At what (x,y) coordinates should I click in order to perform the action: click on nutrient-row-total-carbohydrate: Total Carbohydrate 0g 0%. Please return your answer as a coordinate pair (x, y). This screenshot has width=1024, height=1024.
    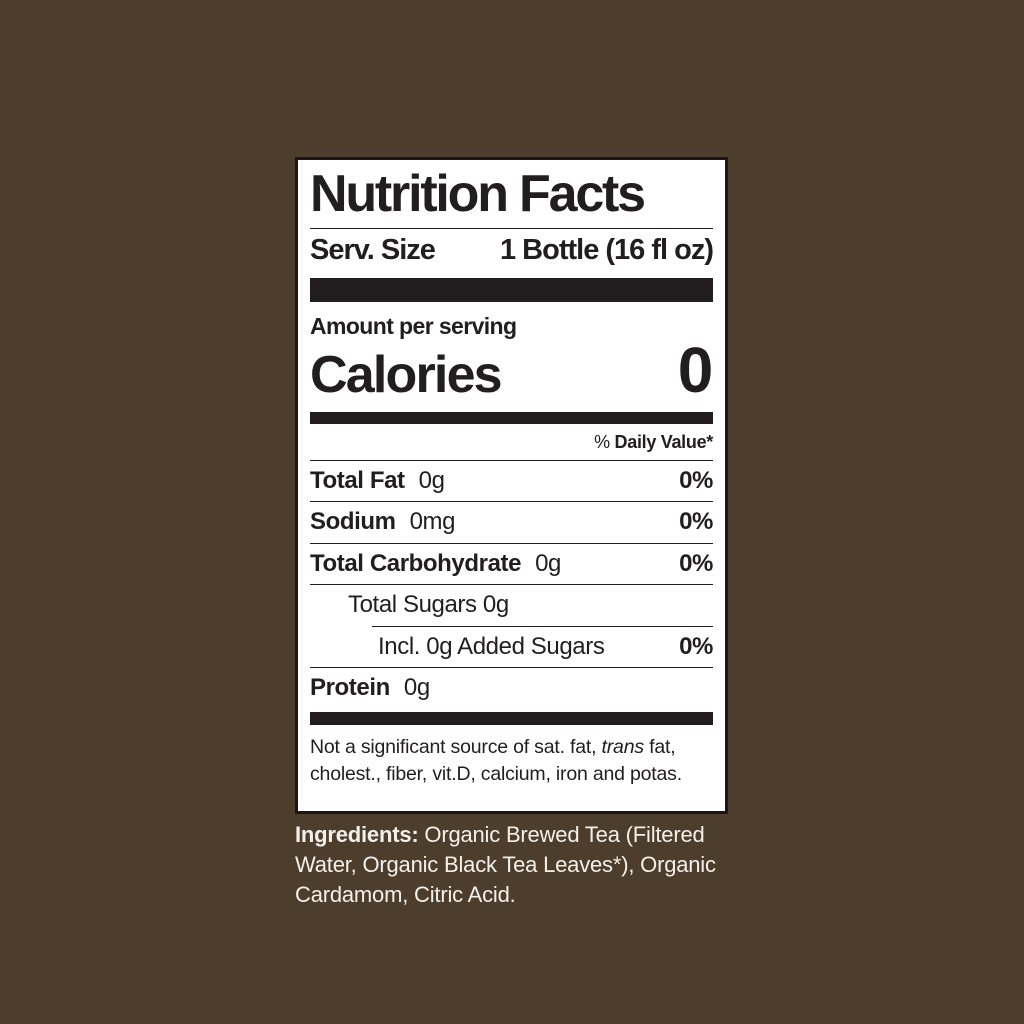
    Looking at the image, I should click on (511, 563).